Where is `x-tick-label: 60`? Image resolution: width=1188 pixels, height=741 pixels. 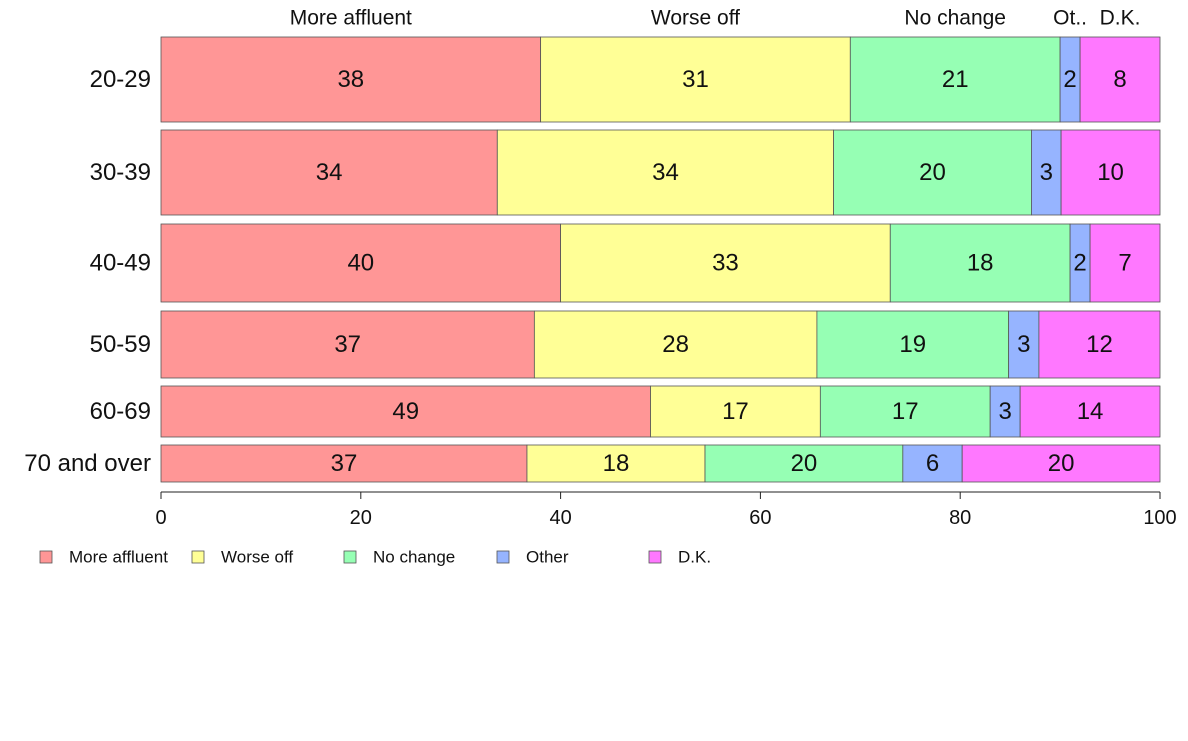 x-tick-label: 60 is located at coordinates (760, 518).